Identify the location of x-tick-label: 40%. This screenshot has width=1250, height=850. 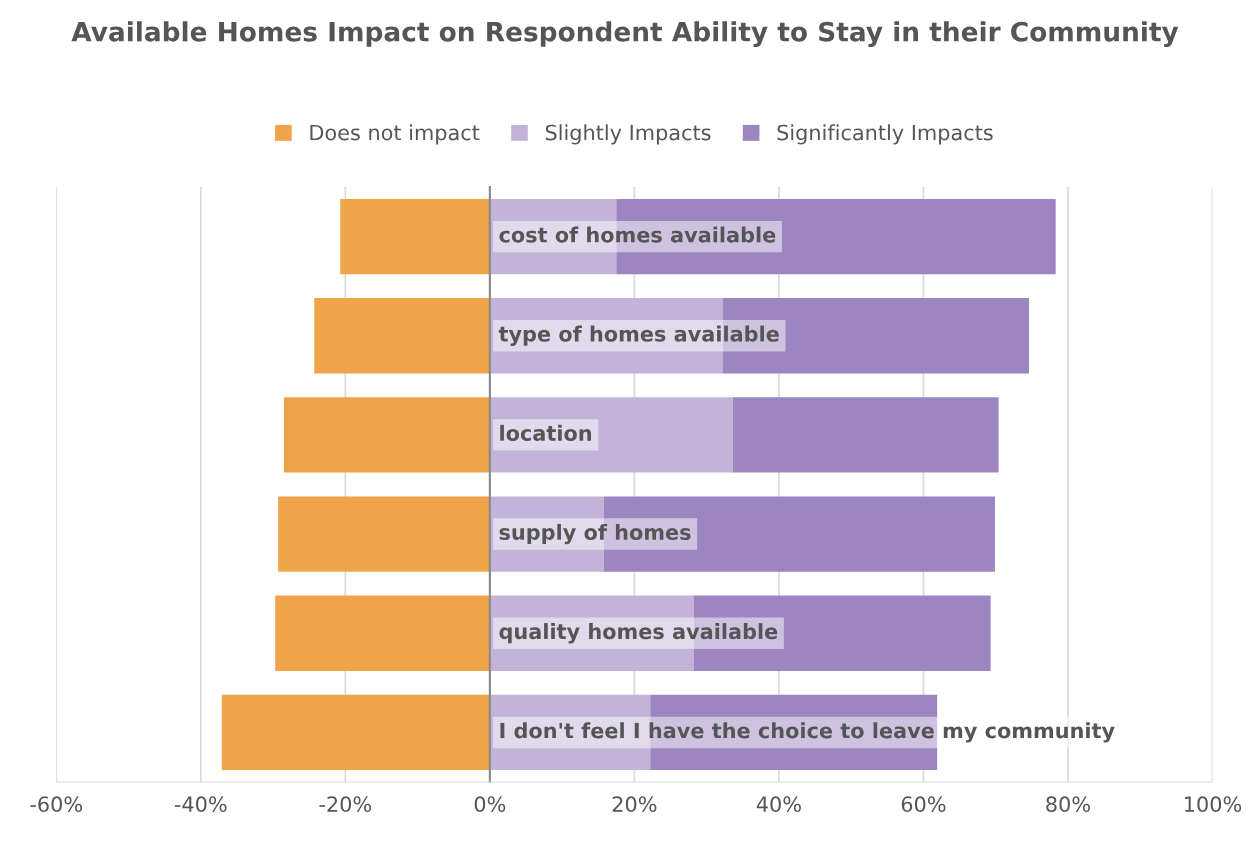
(778, 804).